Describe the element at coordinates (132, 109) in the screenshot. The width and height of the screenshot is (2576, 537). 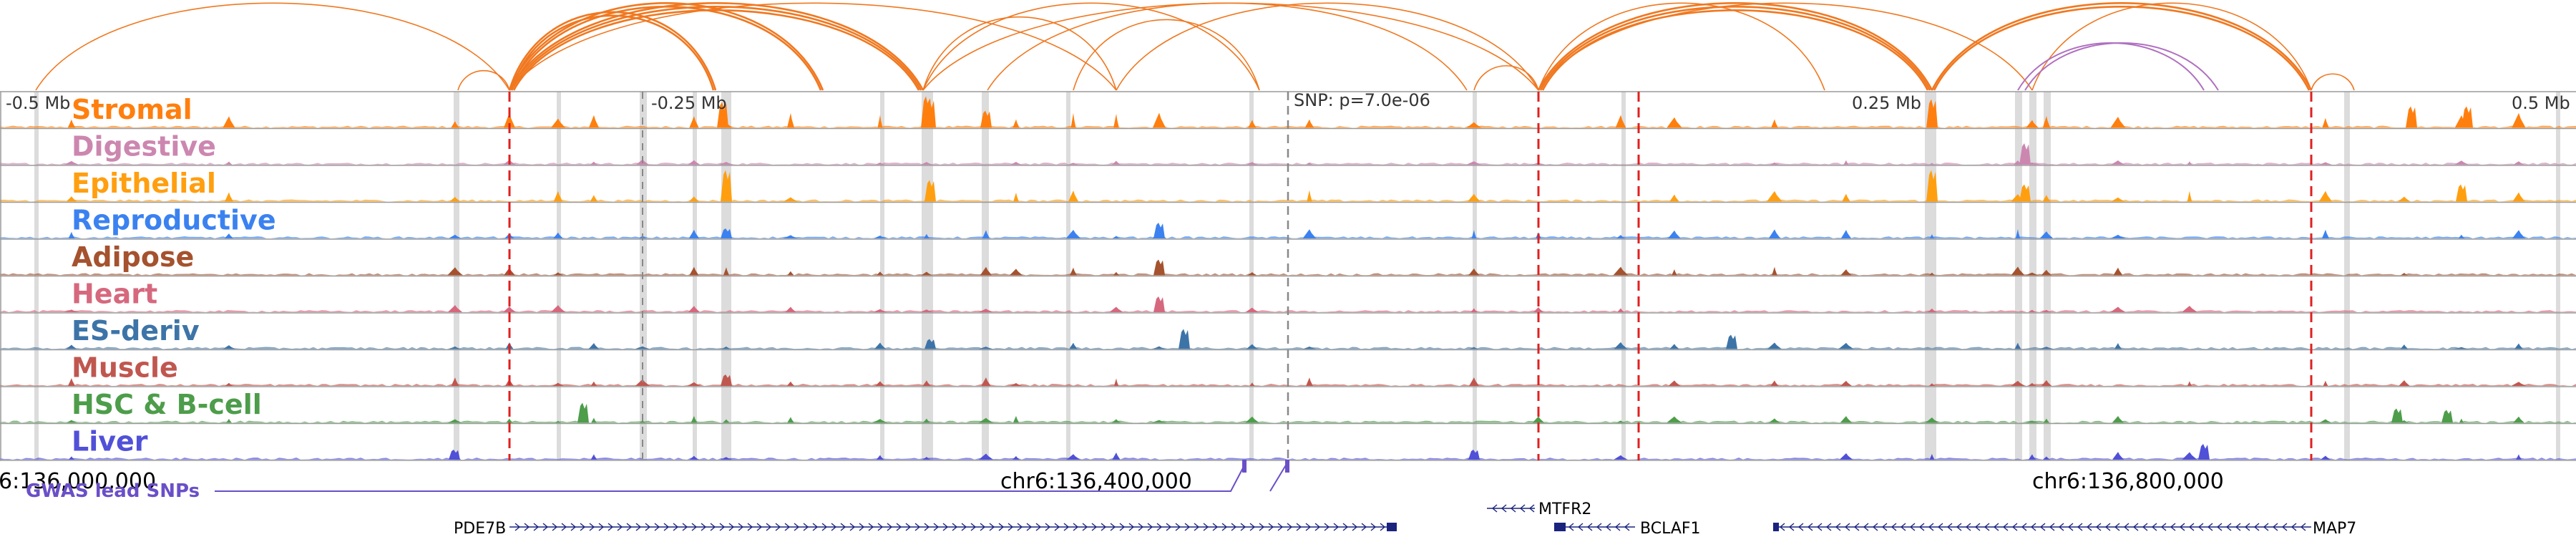
I see `track-label-1: Stromal` at that location.